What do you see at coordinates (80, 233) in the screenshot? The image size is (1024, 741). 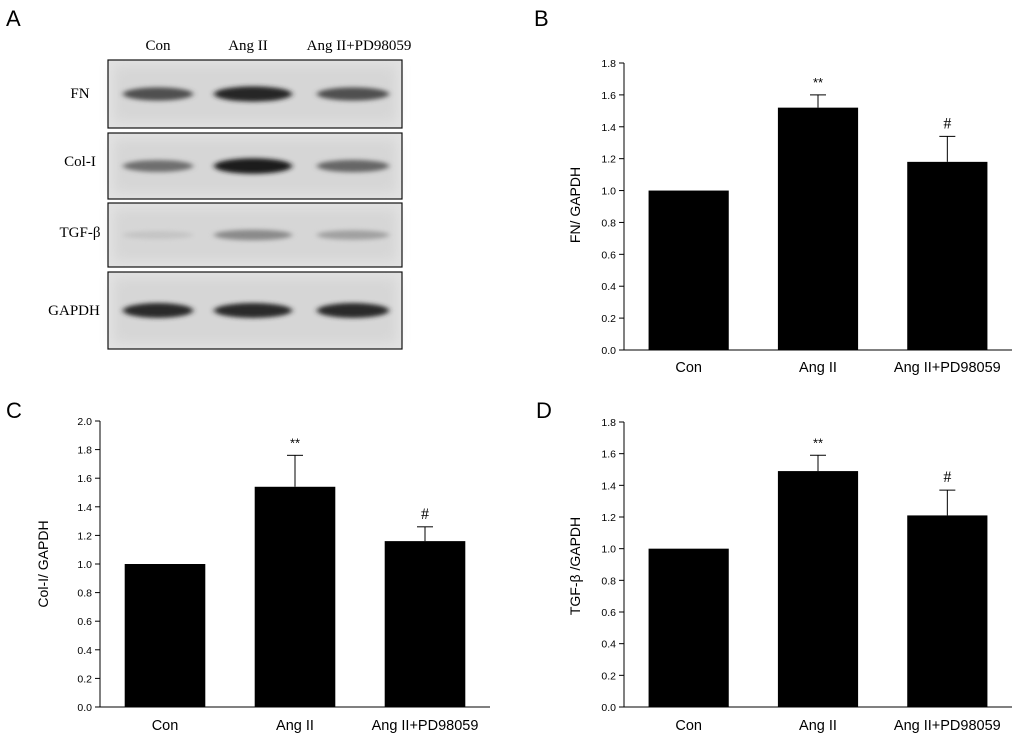 I see `row-label-tgf-beta: TGF-β` at bounding box center [80, 233].